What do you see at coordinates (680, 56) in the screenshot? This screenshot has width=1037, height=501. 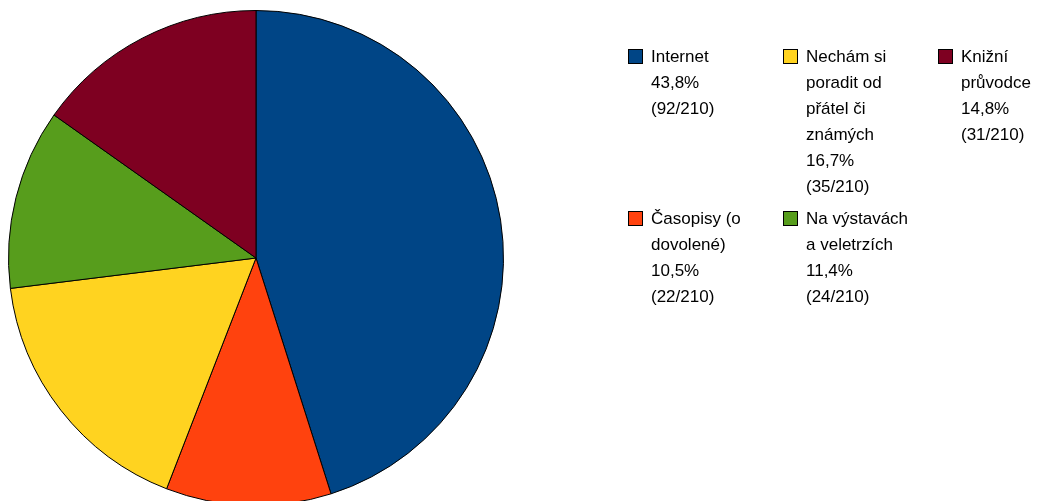 I see `legend-label: Internet` at bounding box center [680, 56].